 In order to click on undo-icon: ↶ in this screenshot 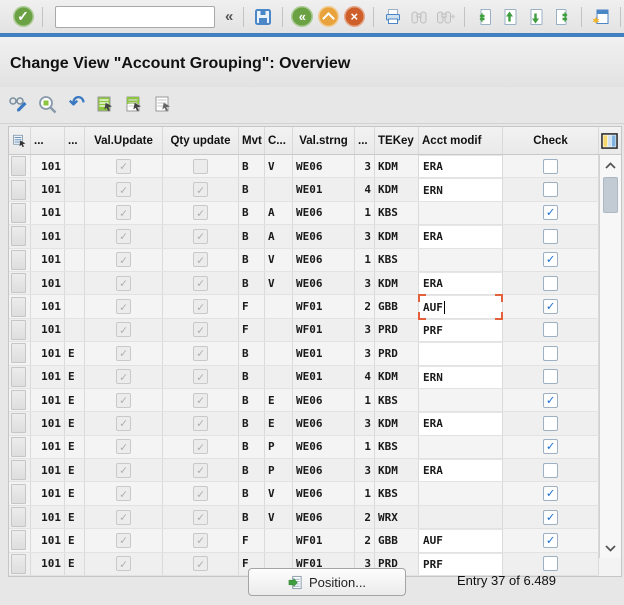, I will do `click(77, 103)`.